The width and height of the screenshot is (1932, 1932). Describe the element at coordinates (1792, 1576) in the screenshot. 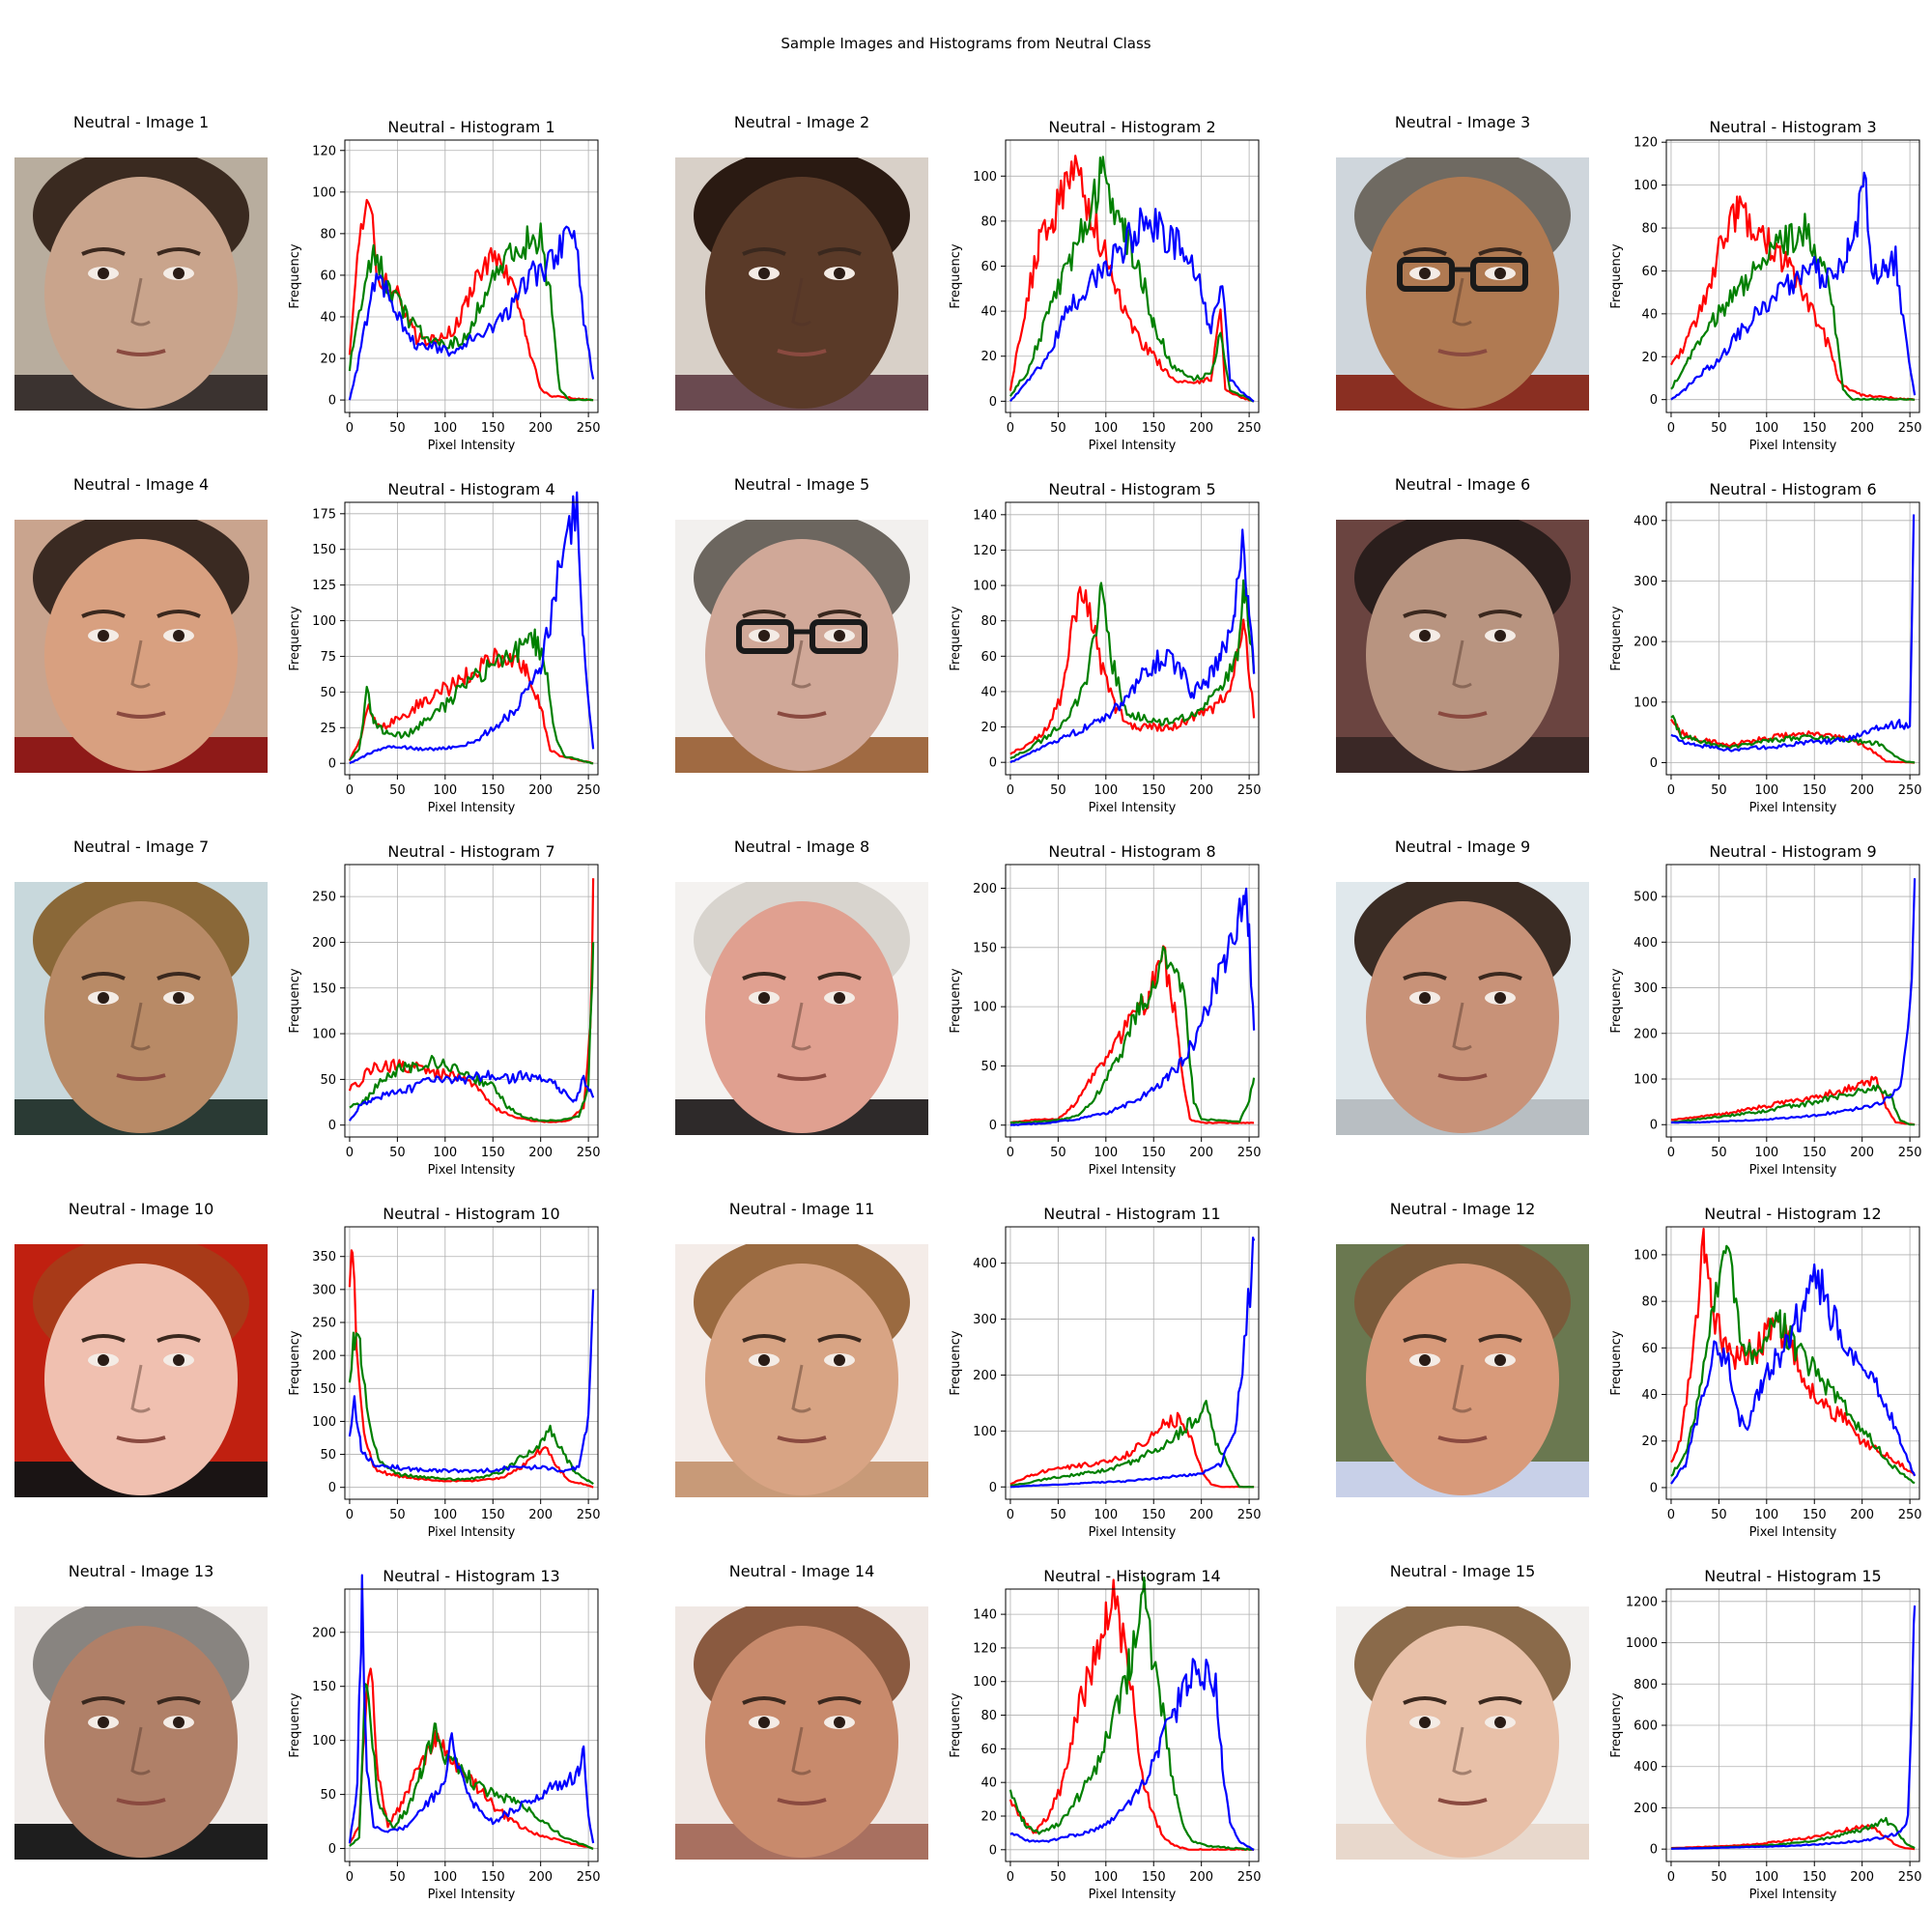

I see `histogram-title: Neutral - Histogram 15` at that location.